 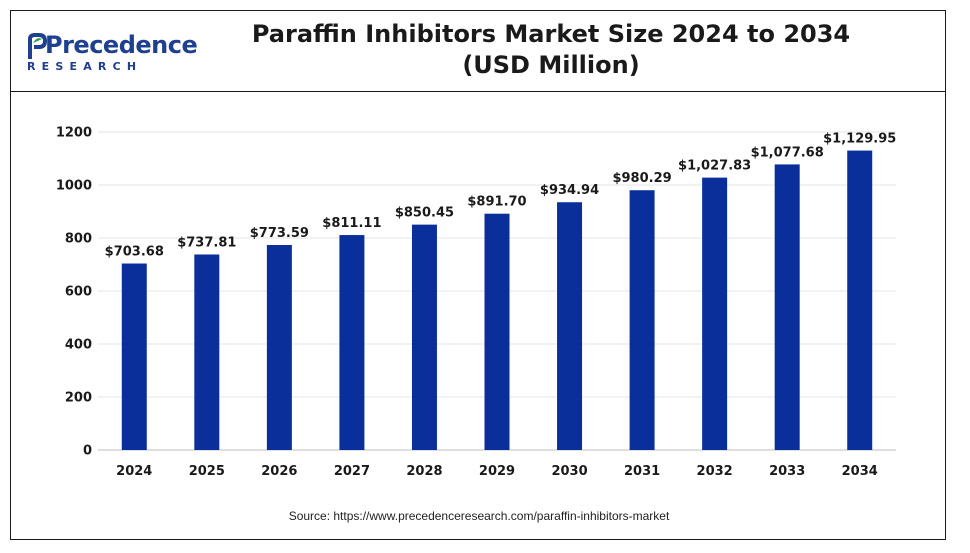 I want to click on x-tick-label: 2024, so click(x=134, y=471).